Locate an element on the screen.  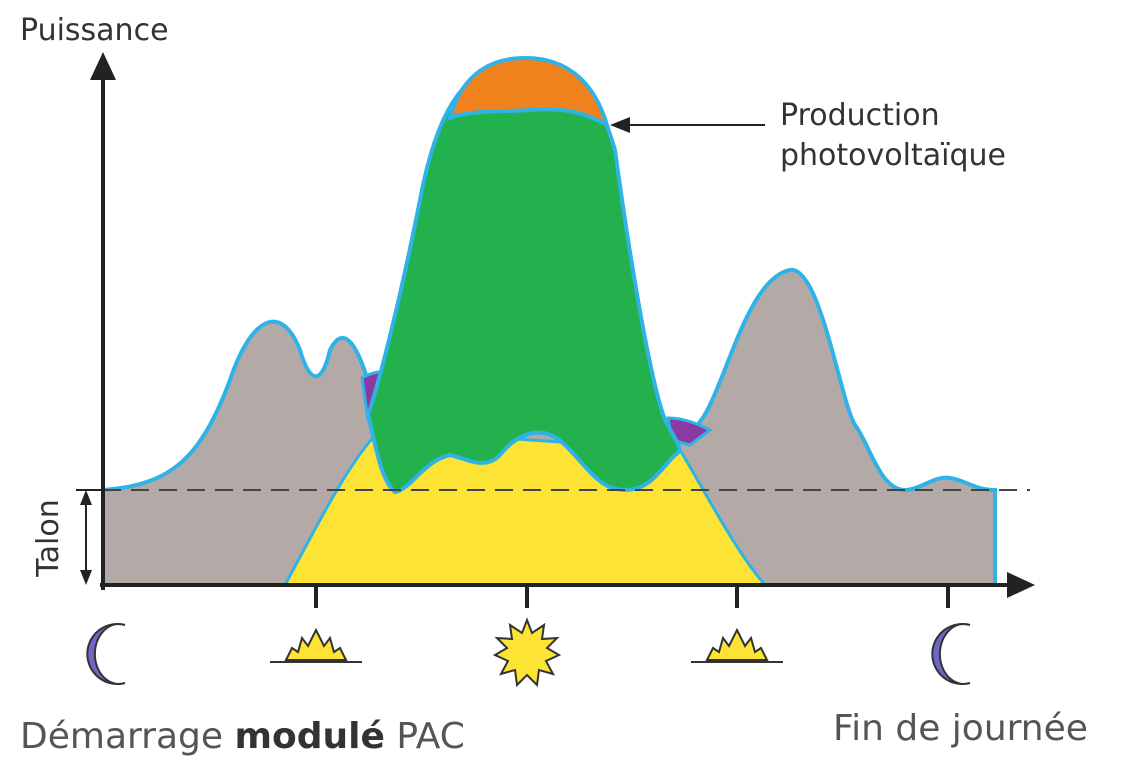
annotation-line-1: Production is located at coordinates (860, 115).